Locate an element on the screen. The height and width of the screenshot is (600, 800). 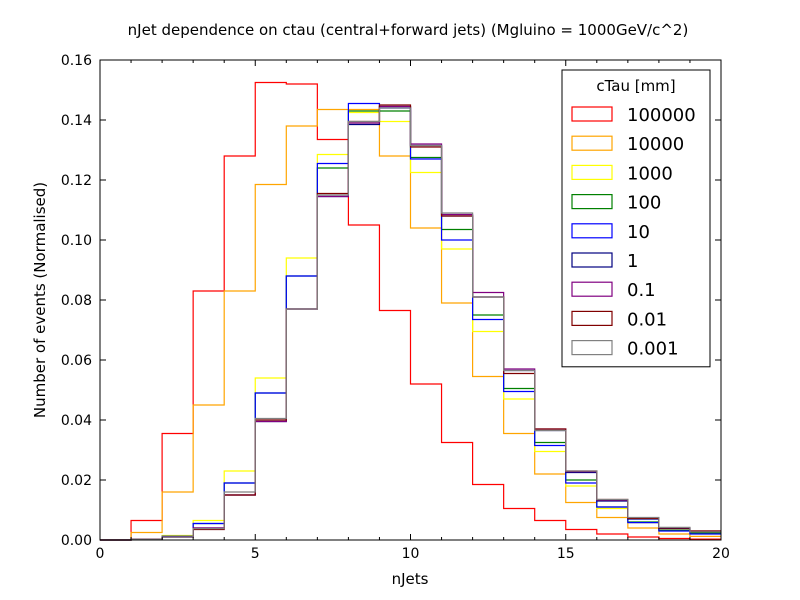
legend-items: 100000 10000 1000 100 10 1 0.1 0.01 0.001 is located at coordinates (633, 232).